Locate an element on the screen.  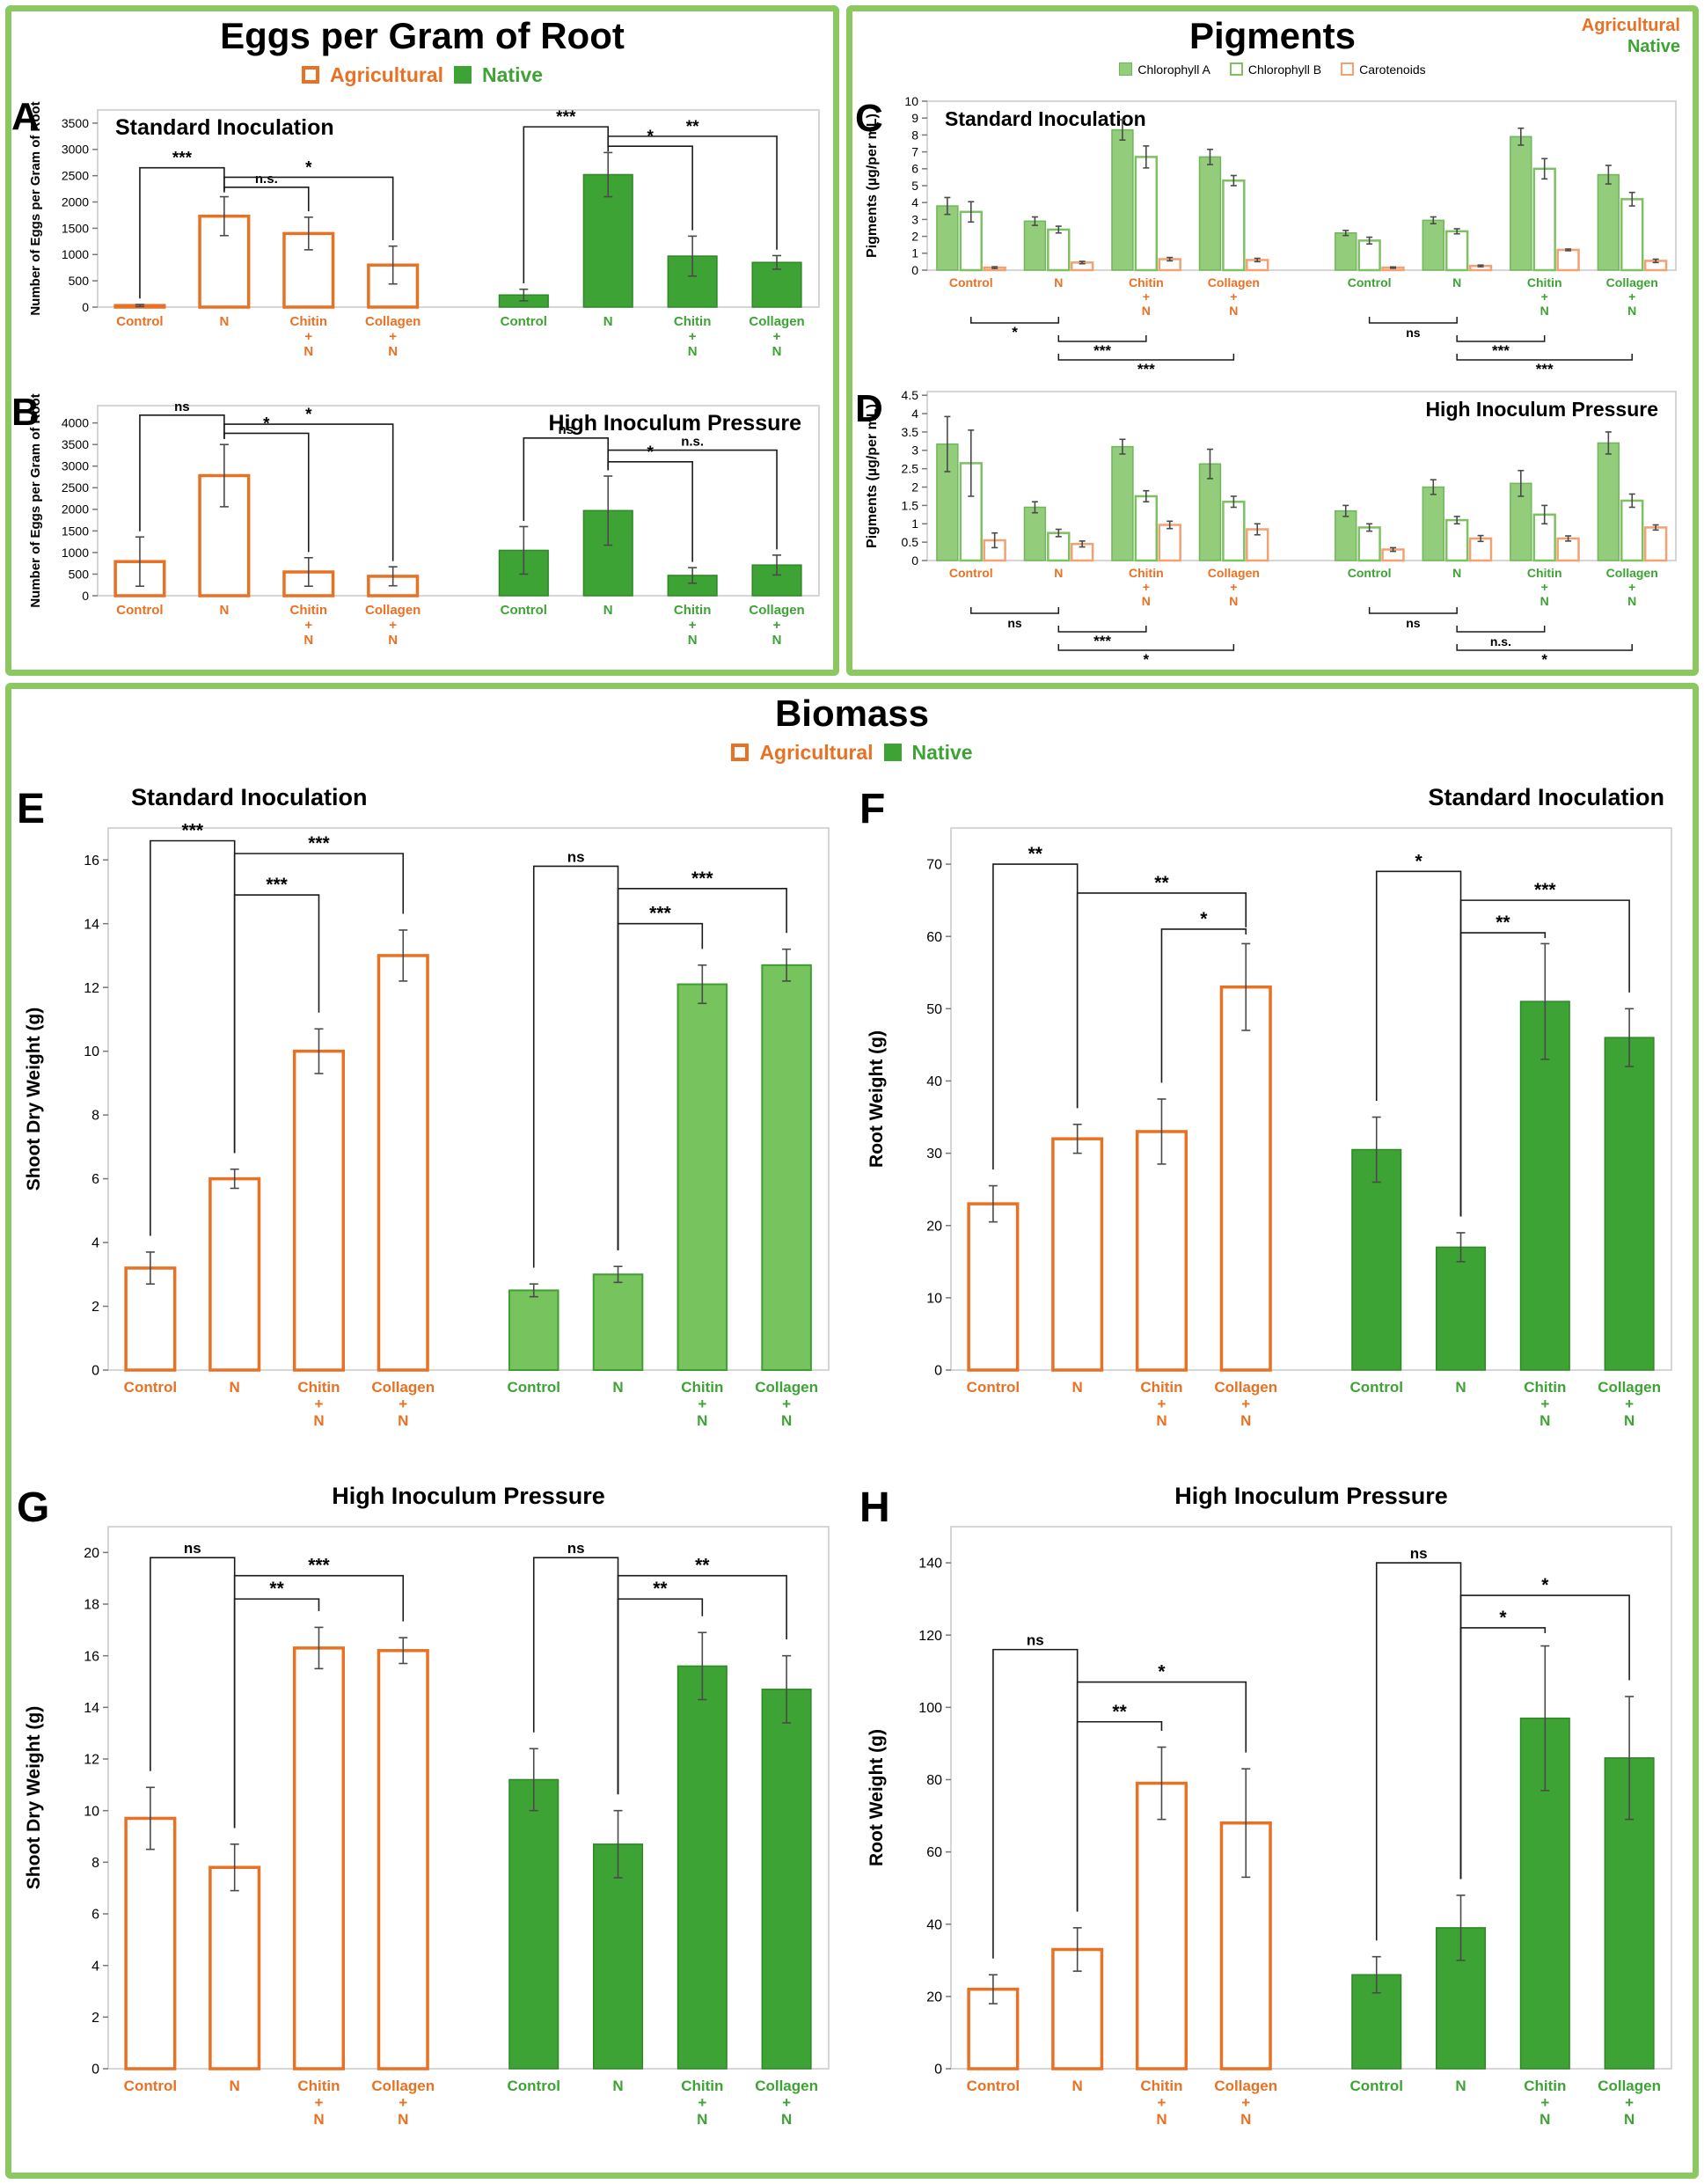
sig-label-below: * is located at coordinates (1147, 658).